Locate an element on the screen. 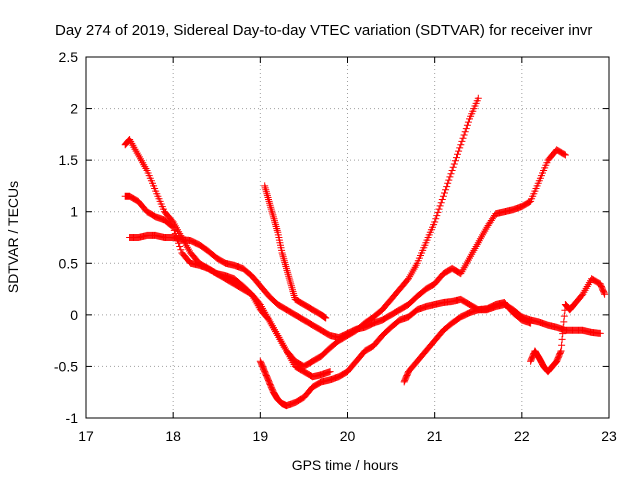 The width and height of the screenshot is (640, 480). x-tick-label: 18 is located at coordinates (173, 436).